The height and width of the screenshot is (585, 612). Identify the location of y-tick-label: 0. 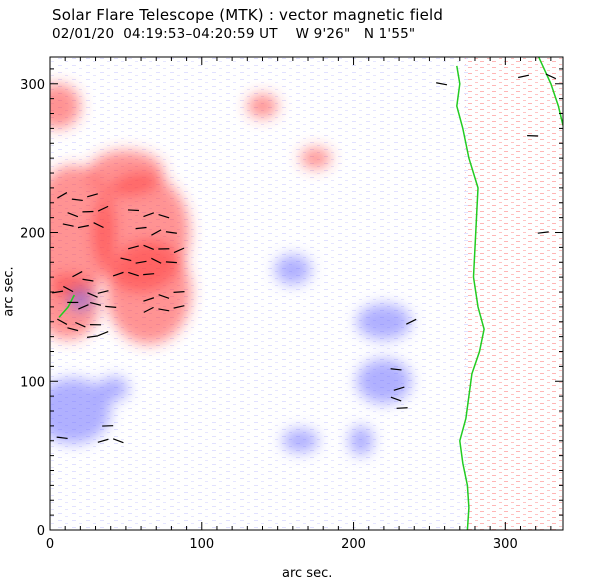
(41, 531).